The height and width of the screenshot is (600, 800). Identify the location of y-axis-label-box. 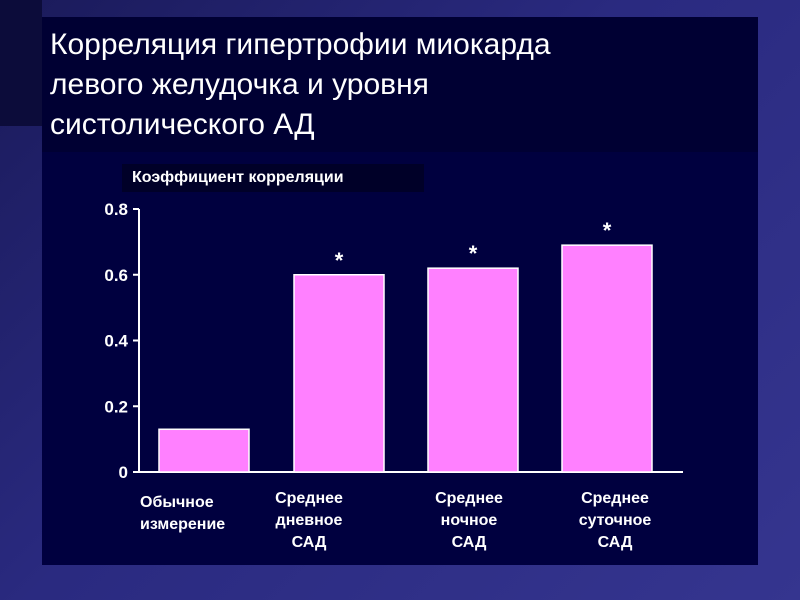
(273, 178).